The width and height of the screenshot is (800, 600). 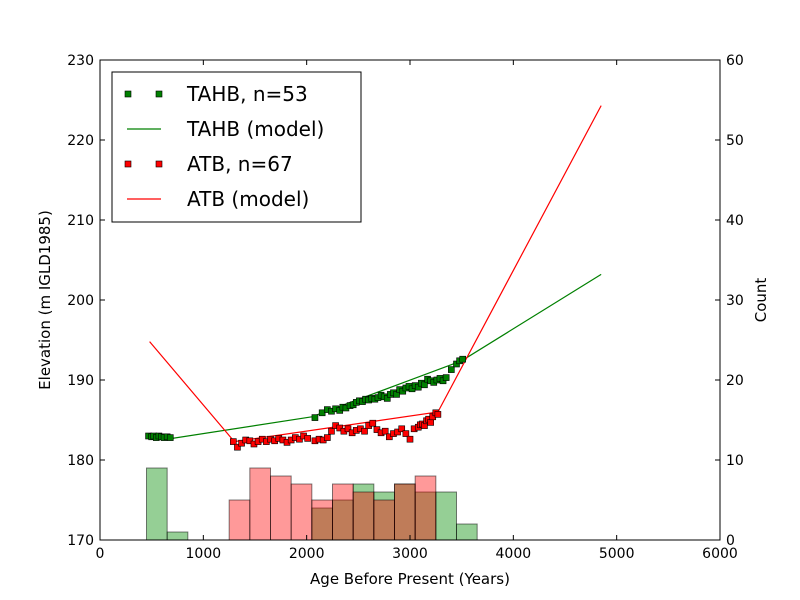 What do you see at coordinates (100, 554) in the screenshot?
I see `x-tick-label: 0` at bounding box center [100, 554].